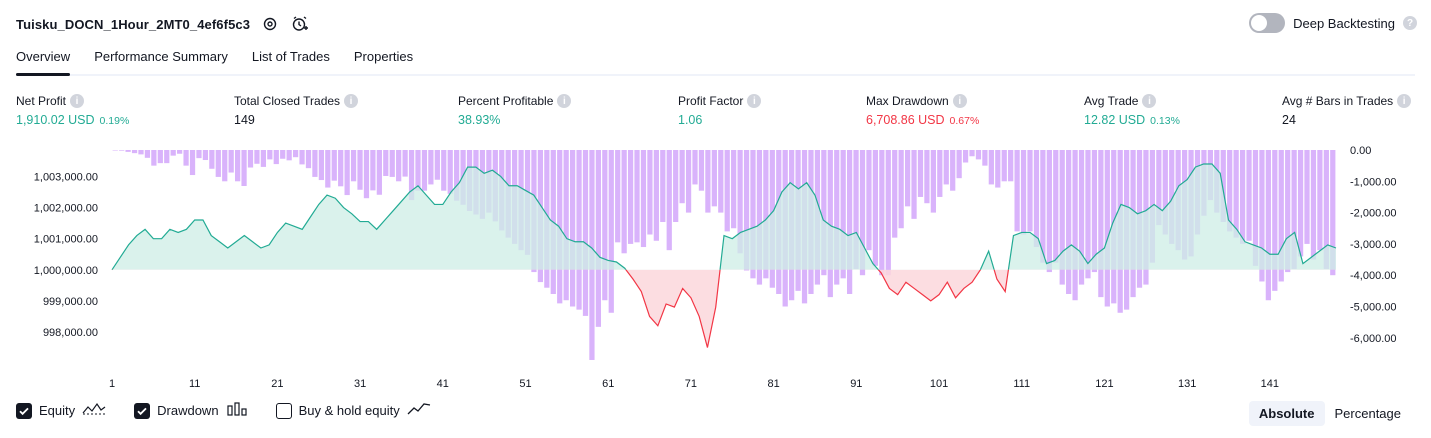 This screenshot has width=1431, height=438. What do you see at coordinates (161, 56) in the screenshot?
I see `tab-performance-summary: Performance Summary` at bounding box center [161, 56].